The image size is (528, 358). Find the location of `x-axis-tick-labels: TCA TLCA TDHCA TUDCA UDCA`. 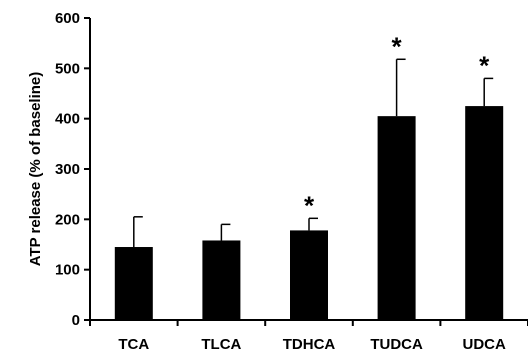

x-axis-tick-labels: TCA TLCA TDHCA TUDCA UDCA is located at coordinates (312, 344).